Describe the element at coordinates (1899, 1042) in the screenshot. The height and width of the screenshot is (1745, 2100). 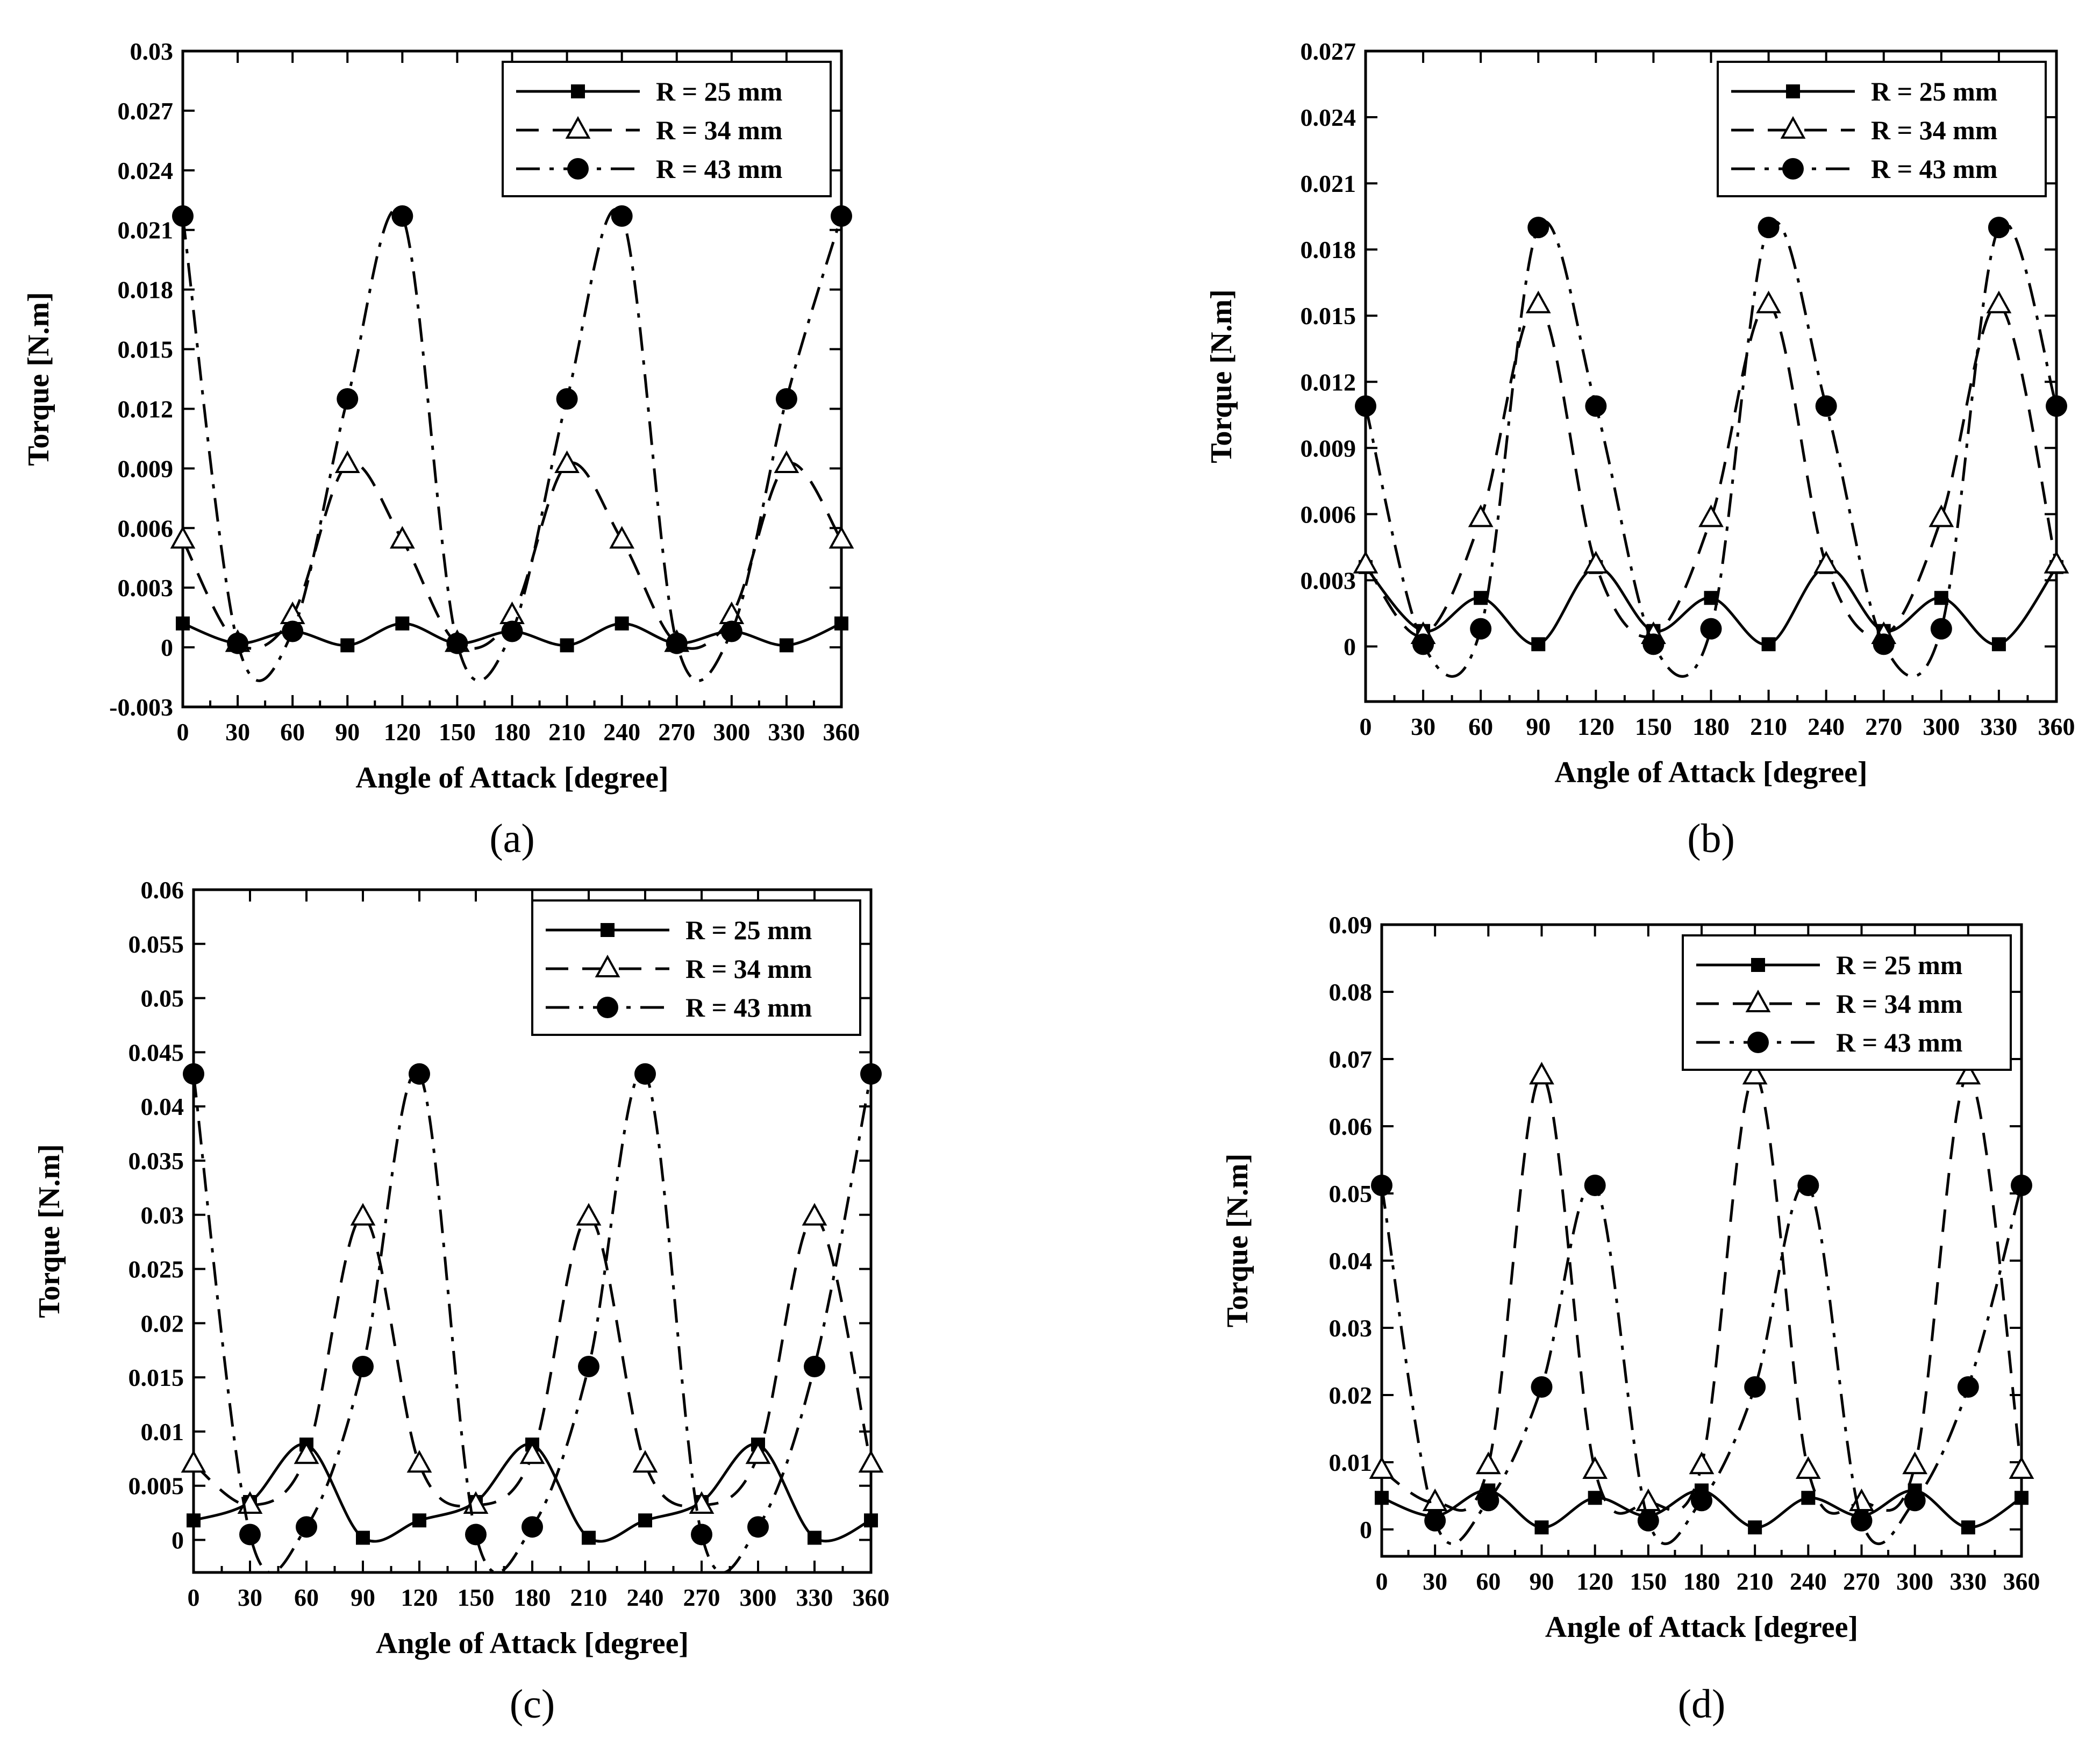
I see `legend-label: R = 43 mm` at that location.